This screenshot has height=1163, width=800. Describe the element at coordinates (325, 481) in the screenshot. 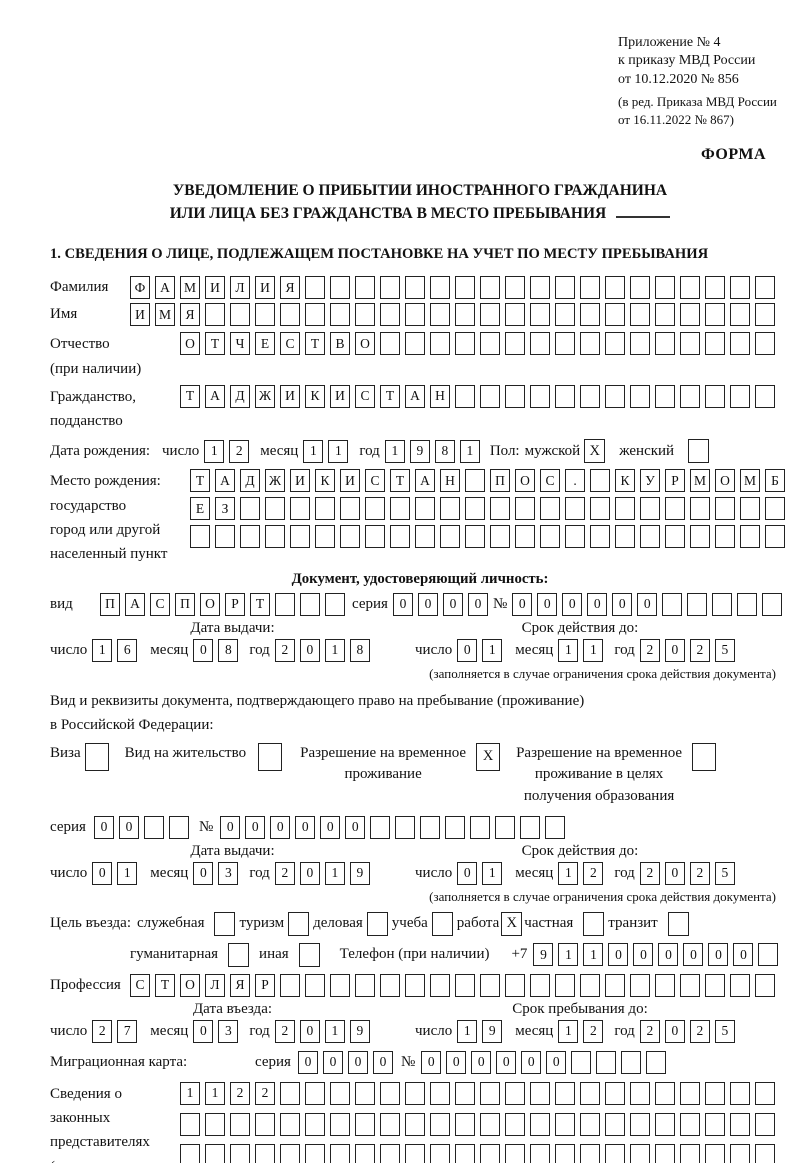

I see `char-cell: К` at that location.